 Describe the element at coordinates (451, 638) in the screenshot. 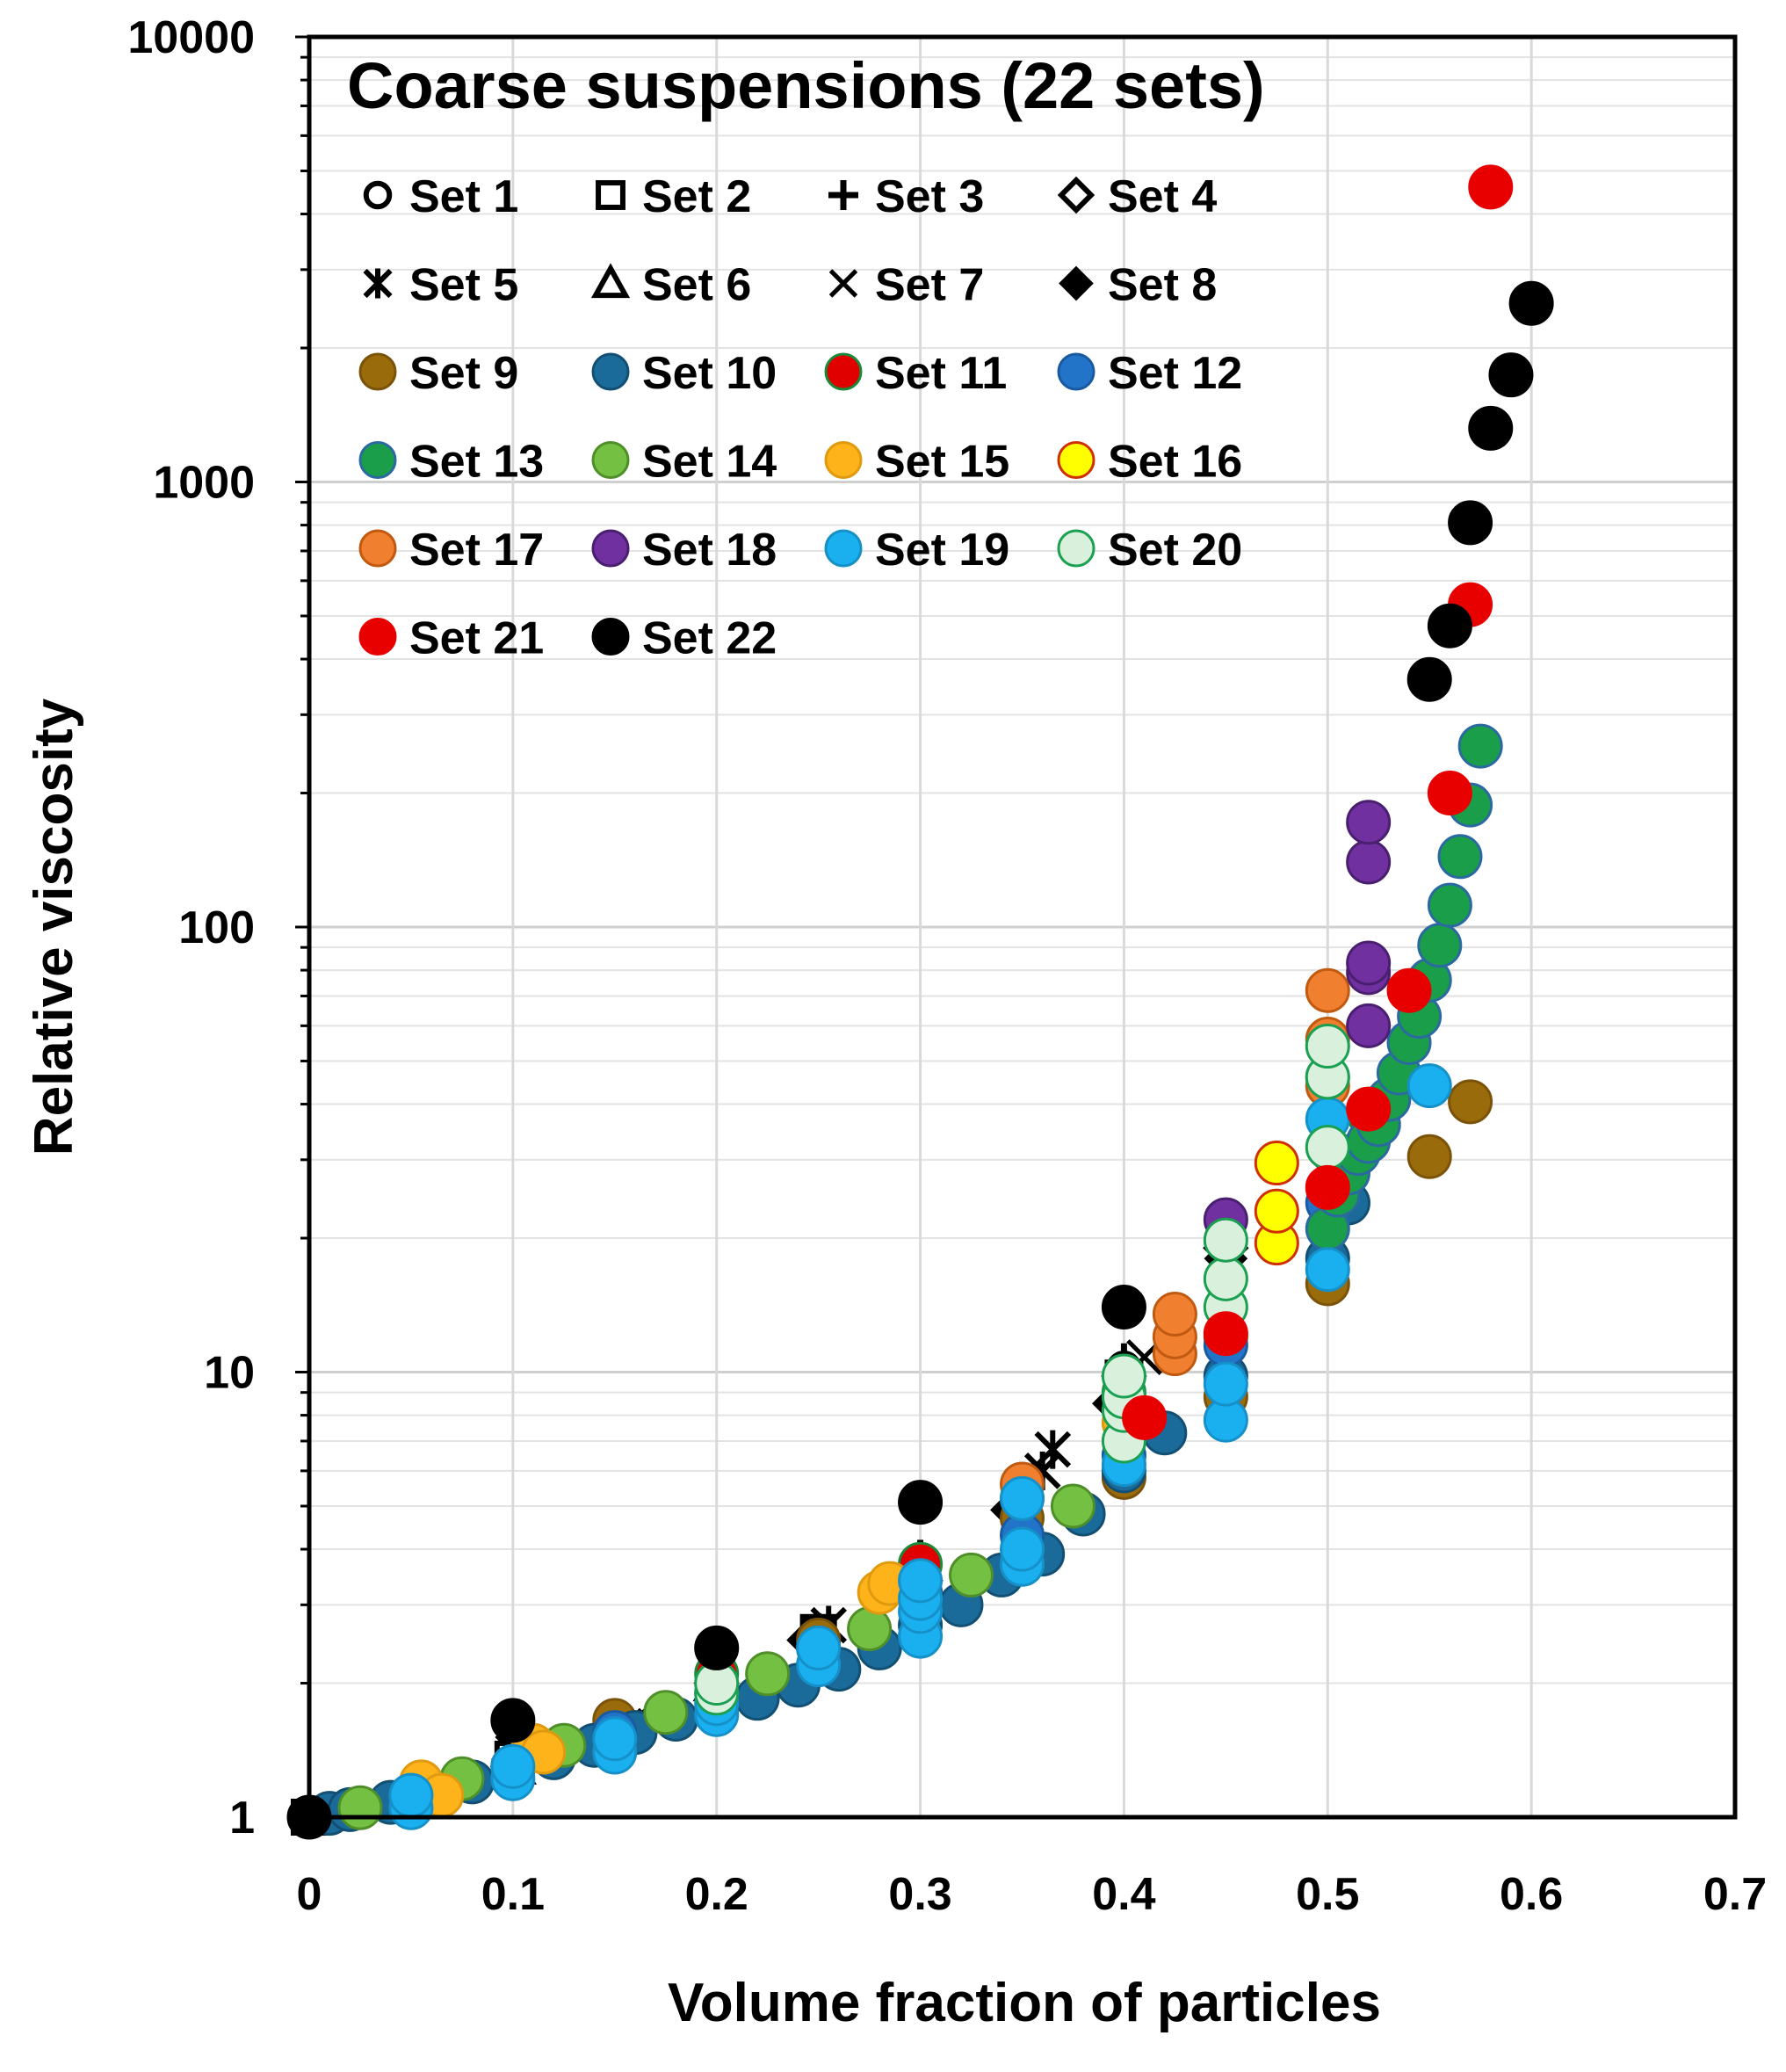

I see `legend-item-set-21: Set 21` at that location.